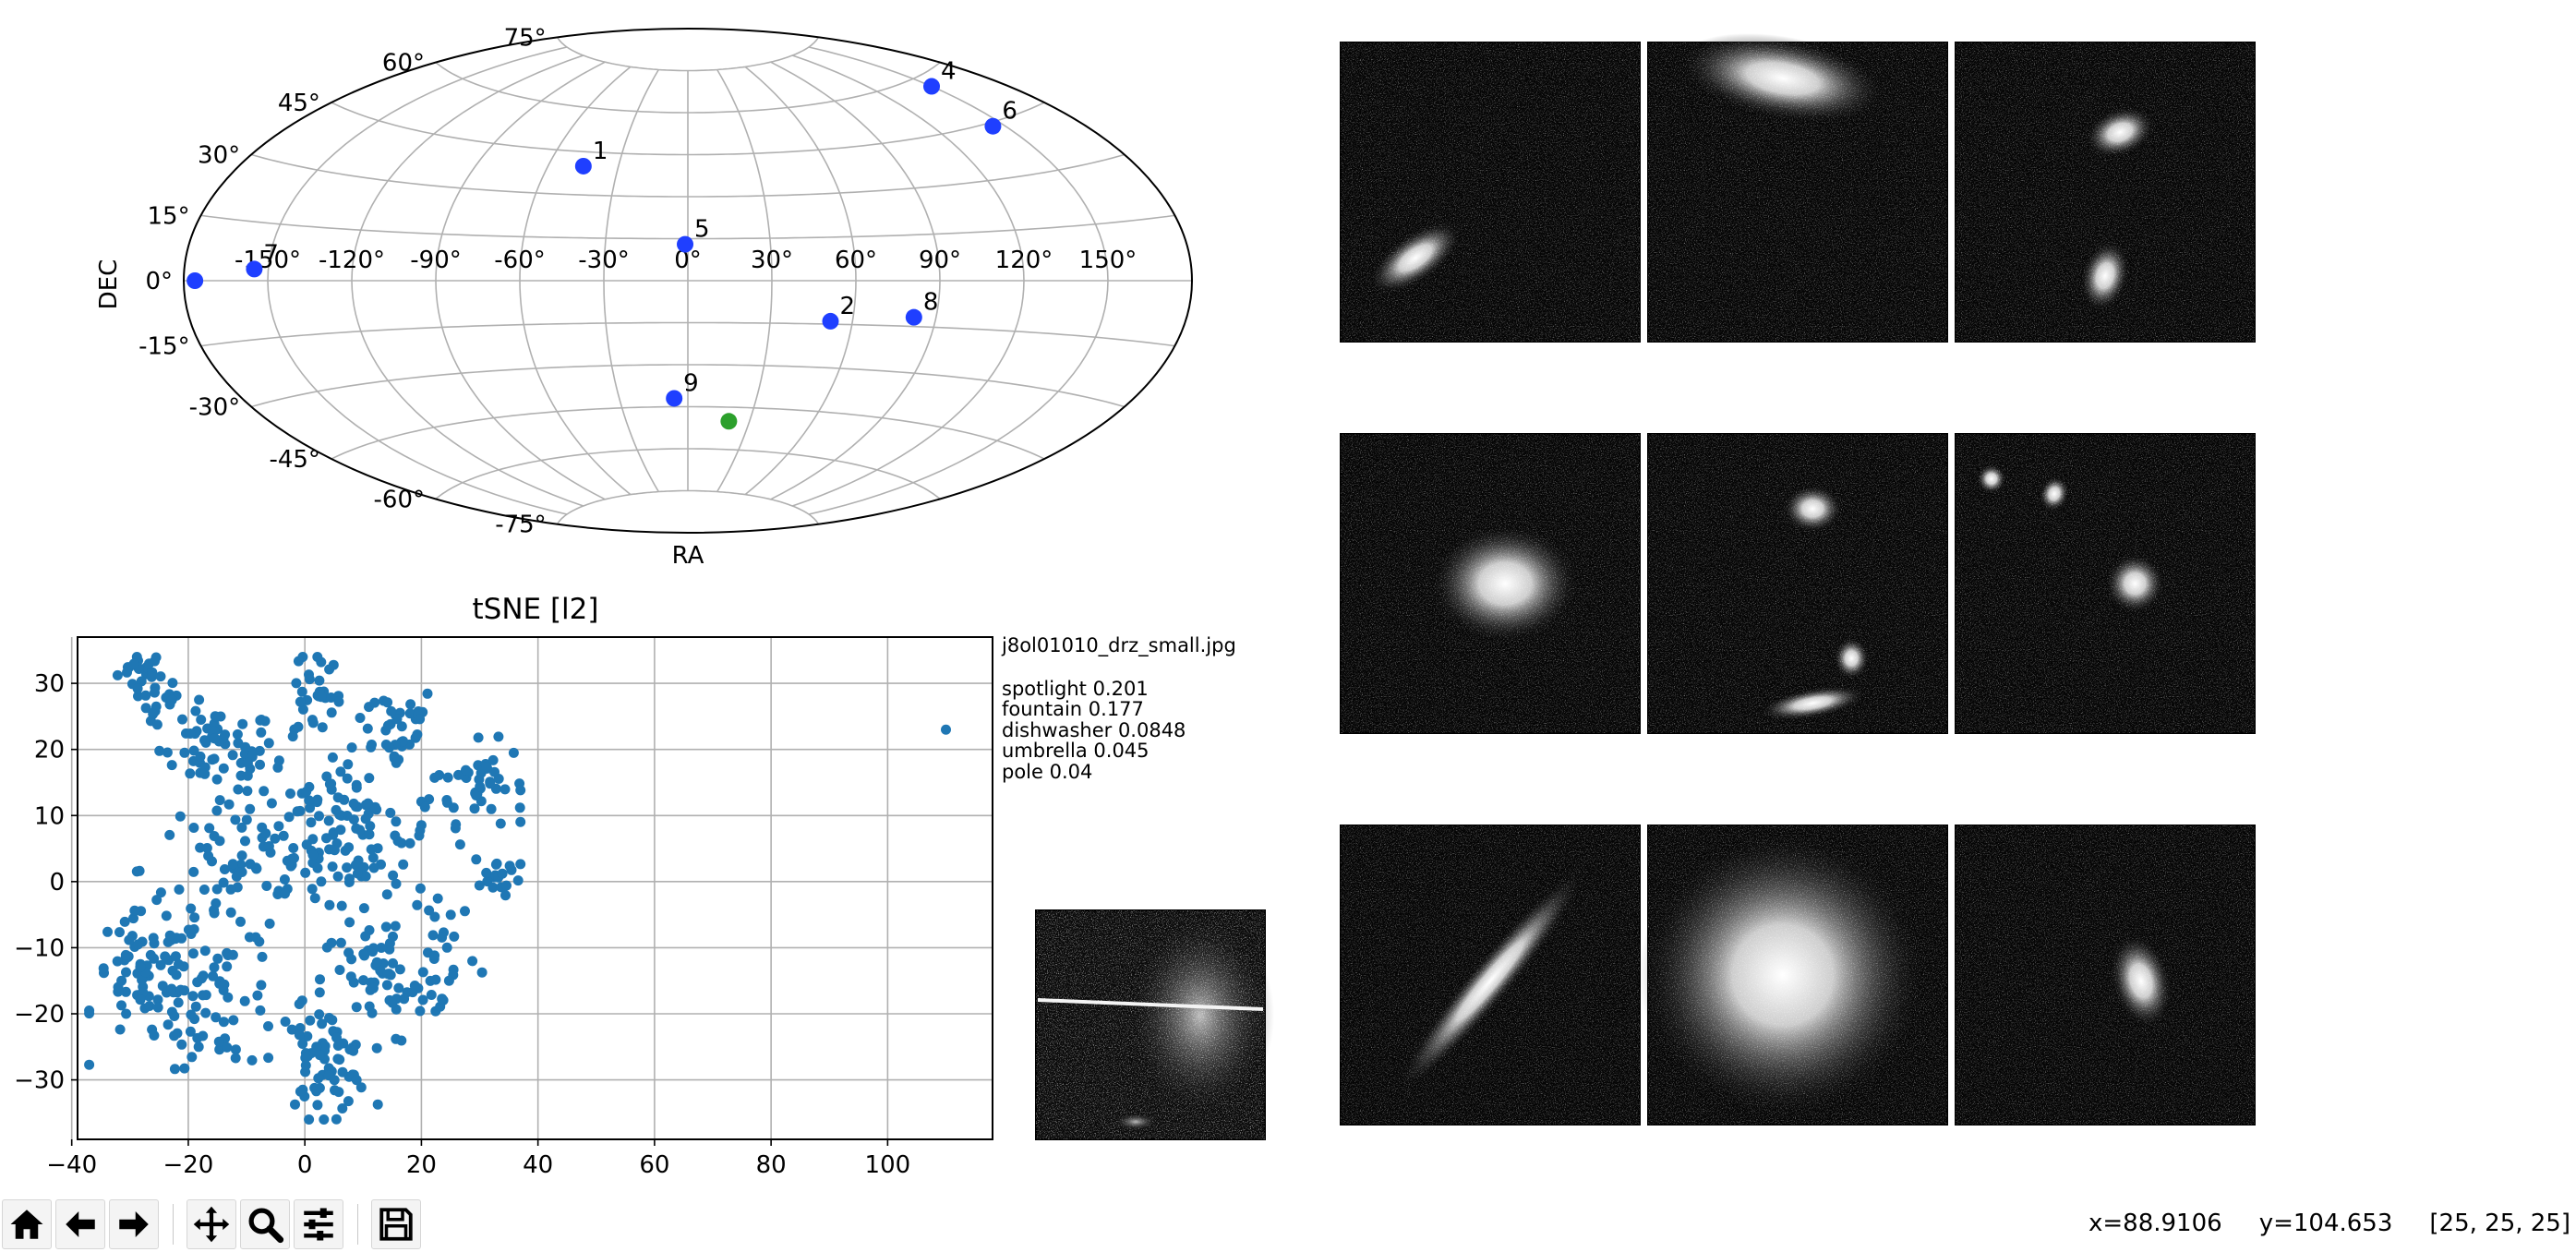  Describe the element at coordinates (211, 1224) in the screenshot. I see `pan-button` at that location.